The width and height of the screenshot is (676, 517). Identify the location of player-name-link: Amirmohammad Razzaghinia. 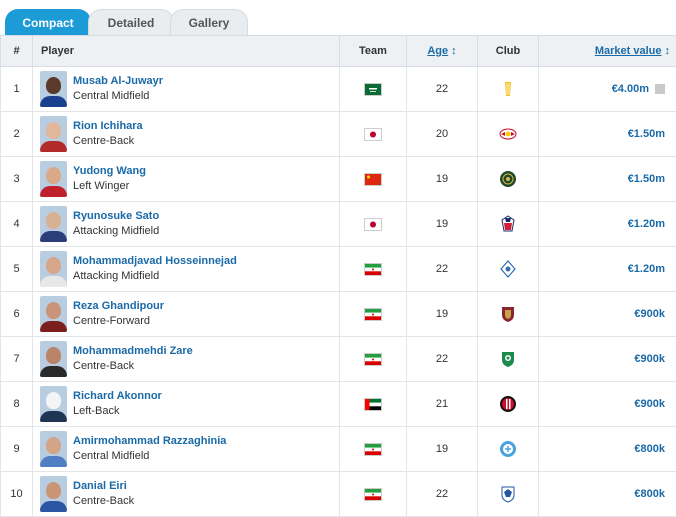
(149, 441).